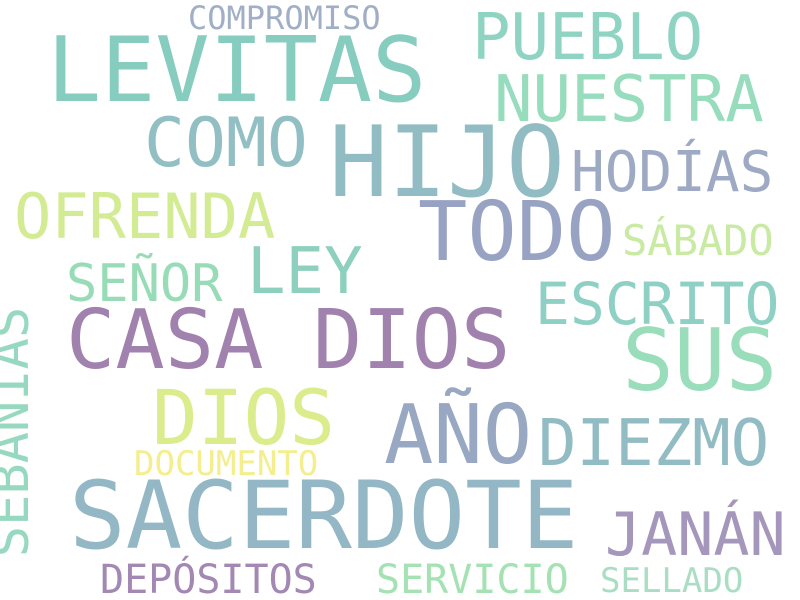  I want to click on word-casa-dios: CASA DIOS, so click(288, 340).